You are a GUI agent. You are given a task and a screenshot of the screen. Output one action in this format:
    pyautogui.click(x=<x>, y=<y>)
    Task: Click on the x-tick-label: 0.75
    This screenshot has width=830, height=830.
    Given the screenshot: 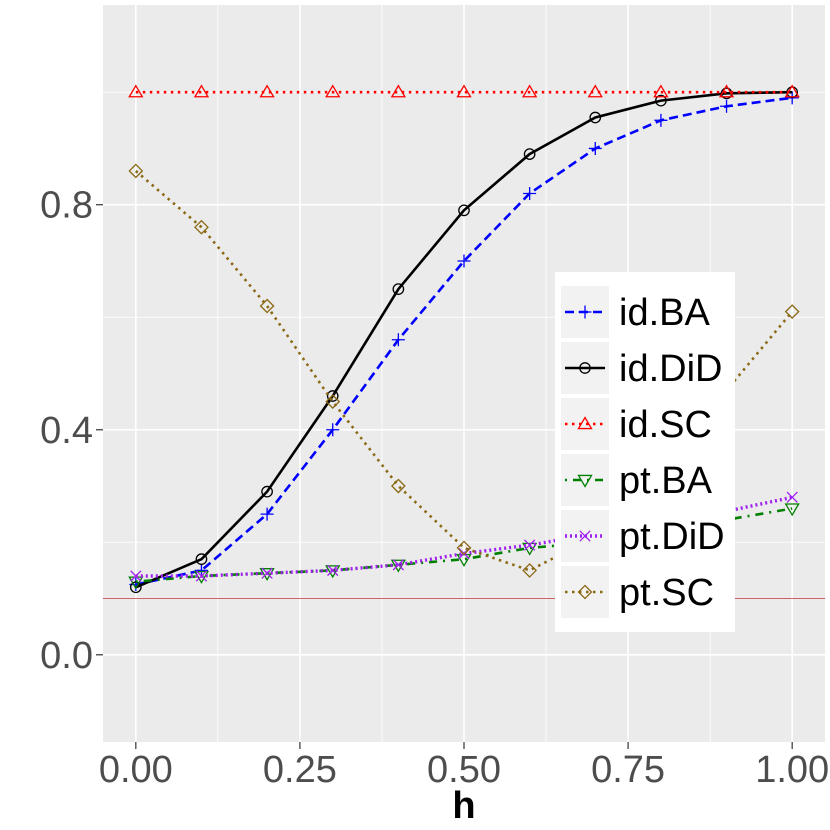 What is the action you would take?
    pyautogui.click(x=628, y=770)
    